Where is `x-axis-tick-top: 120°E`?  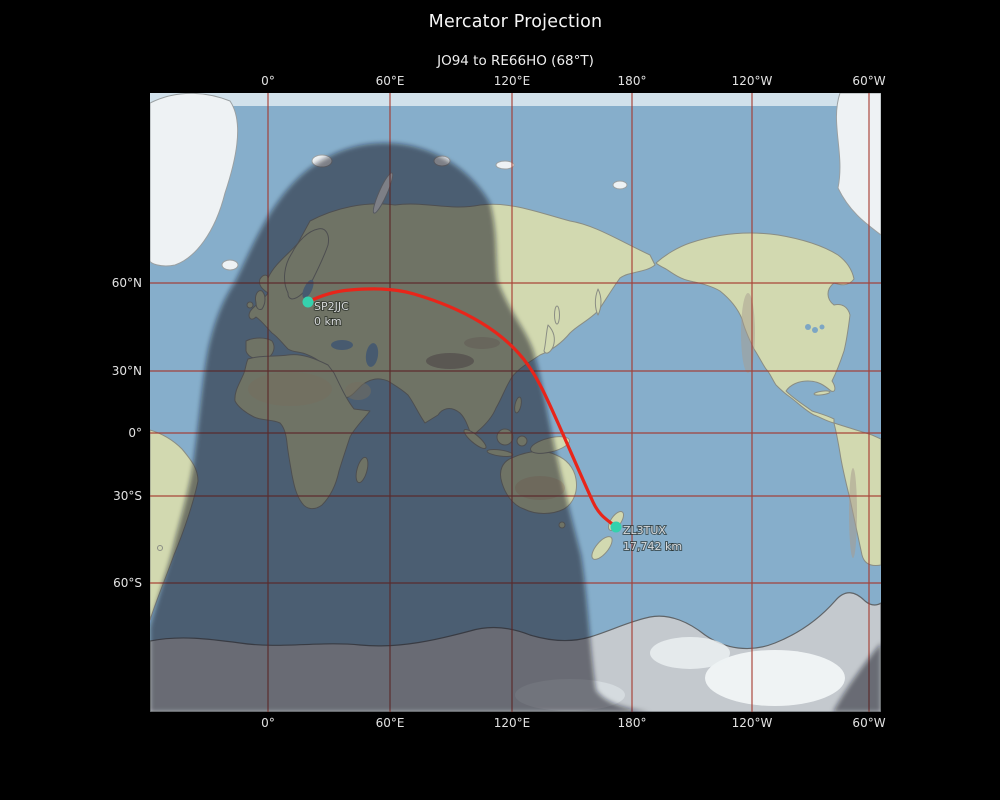
x-axis-tick-top: 120°E is located at coordinates (512, 81).